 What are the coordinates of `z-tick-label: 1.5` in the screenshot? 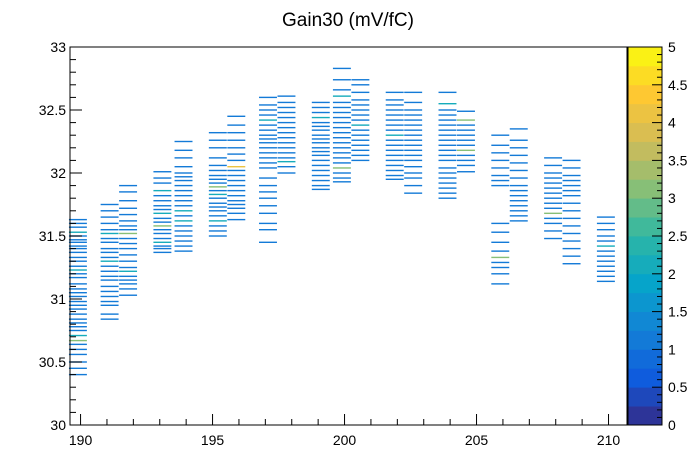 It's located at (678, 312).